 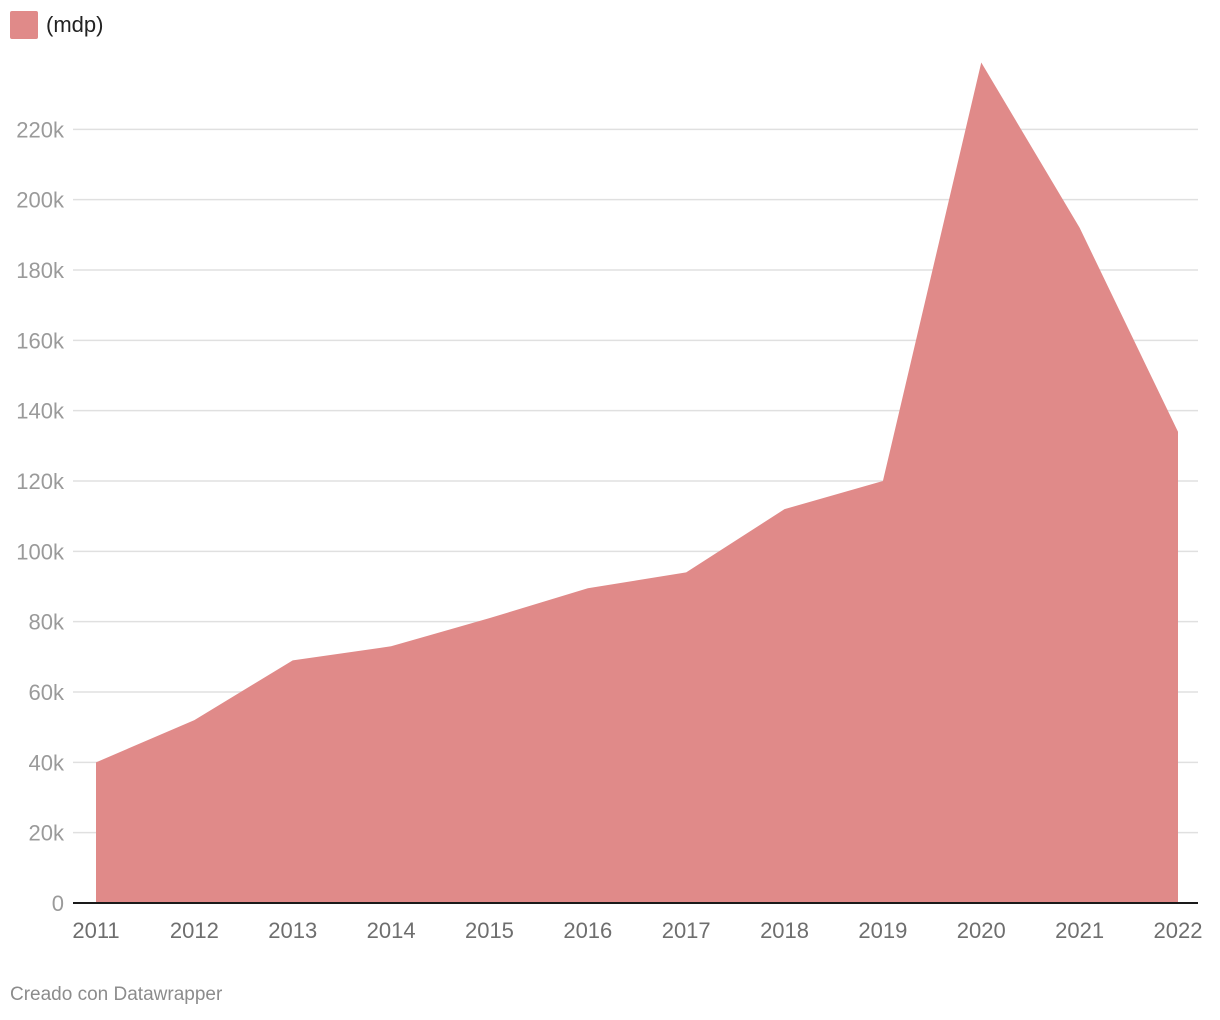 What do you see at coordinates (47, 833) in the screenshot?
I see `y-tick-label: 20k` at bounding box center [47, 833].